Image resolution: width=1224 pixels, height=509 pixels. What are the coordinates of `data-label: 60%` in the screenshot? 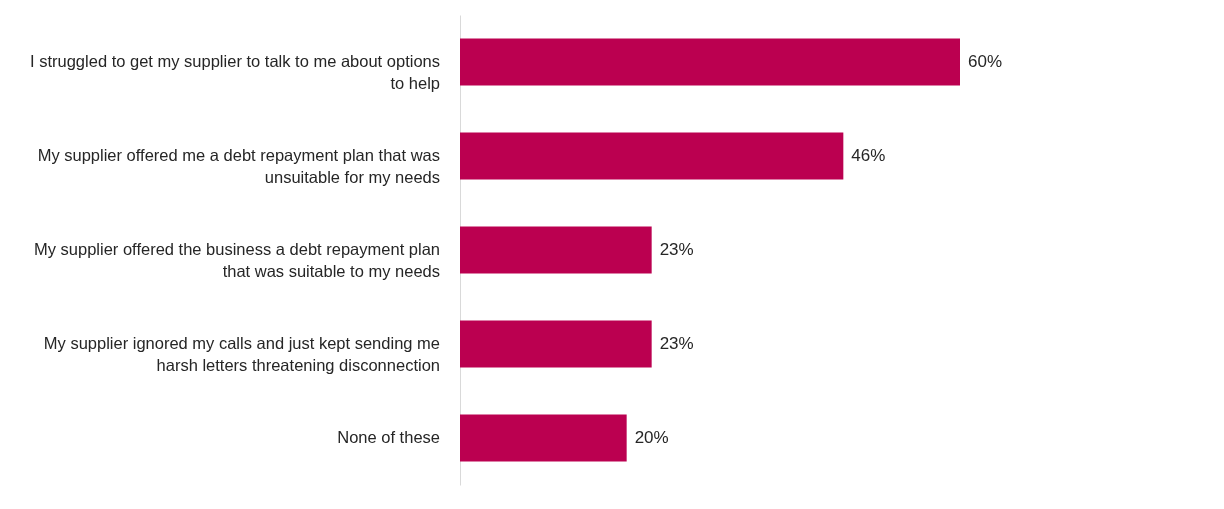 It's located at (985, 61).